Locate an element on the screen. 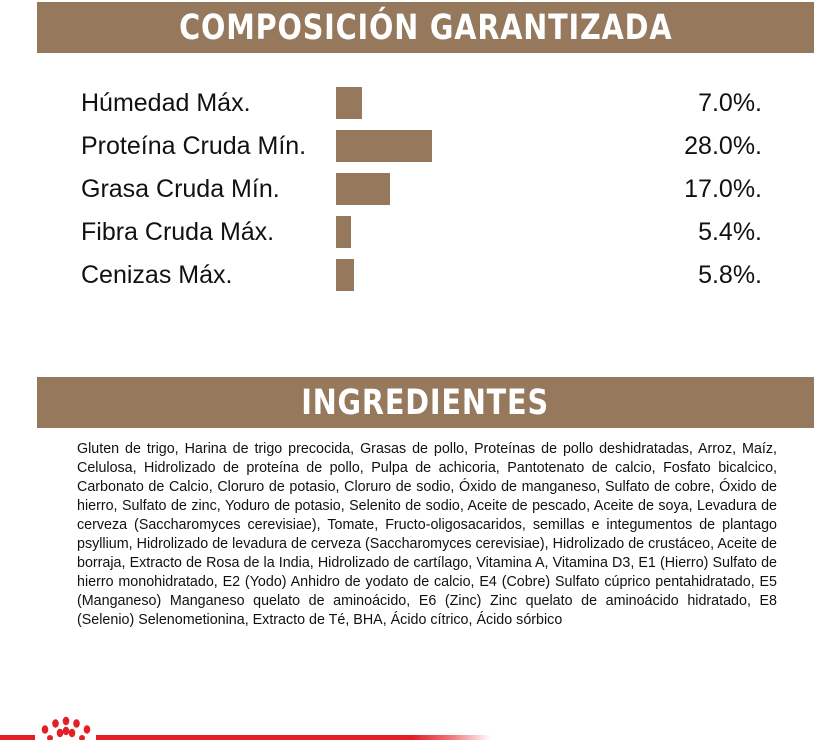 Image resolution: width=840 pixels, height=740 pixels. composition-value: 5.8%. is located at coordinates (730, 275).